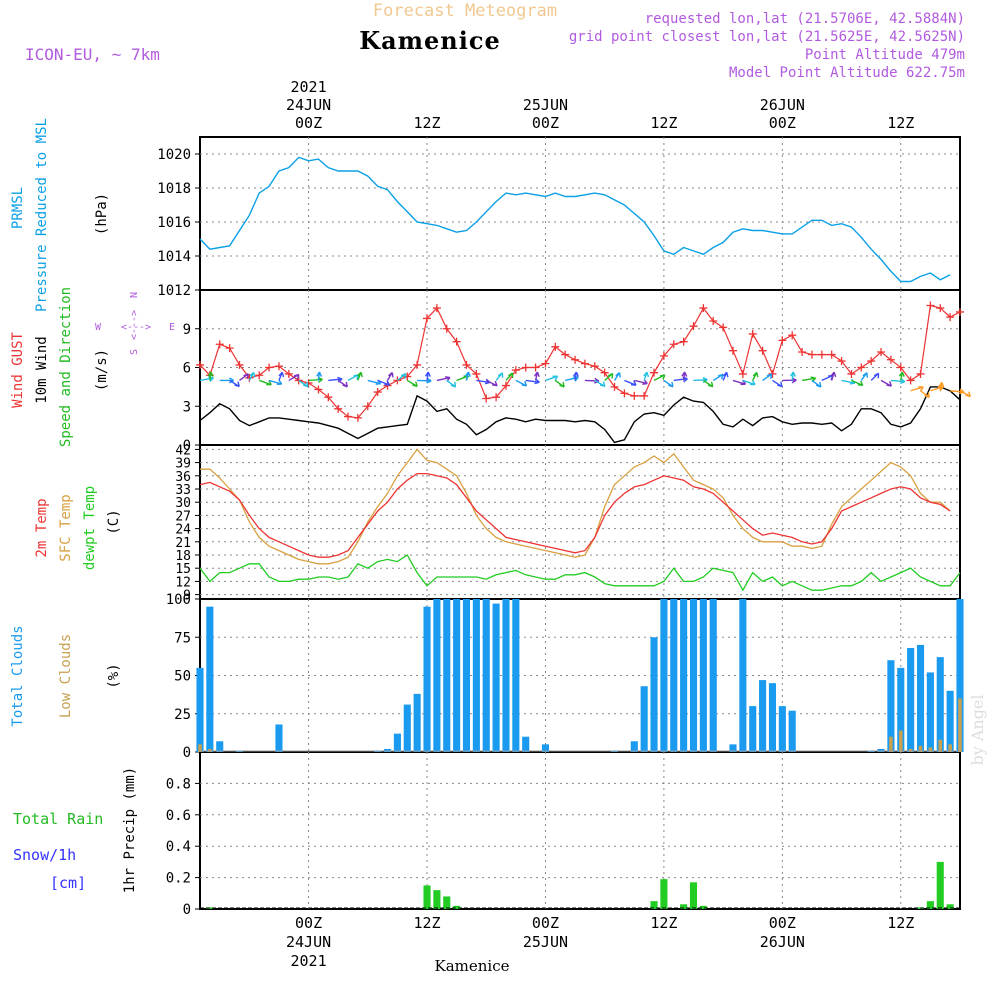  What do you see at coordinates (90, 528) in the screenshot?
I see `dew-label: dewpt Temp` at bounding box center [90, 528].